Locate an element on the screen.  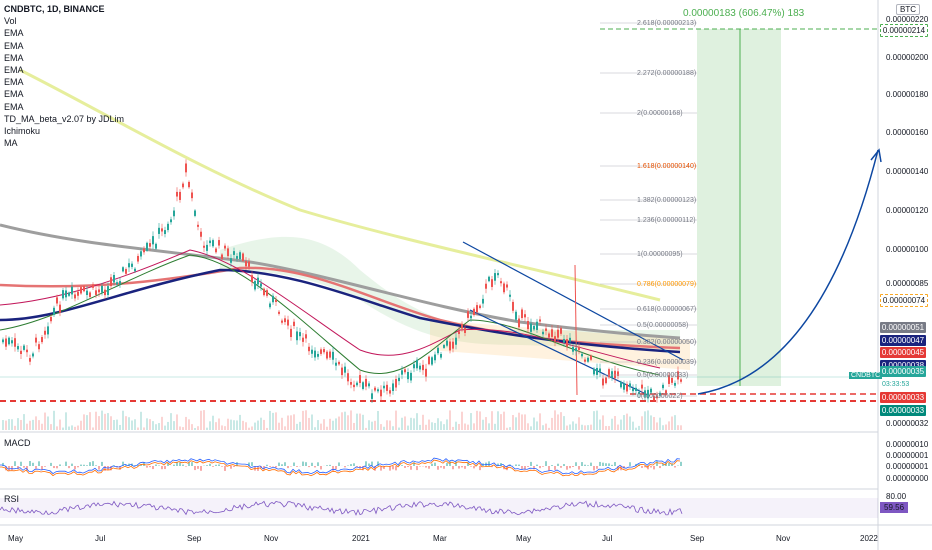
price-tick-label: 0.00000180 is located at coordinates (907, 94).